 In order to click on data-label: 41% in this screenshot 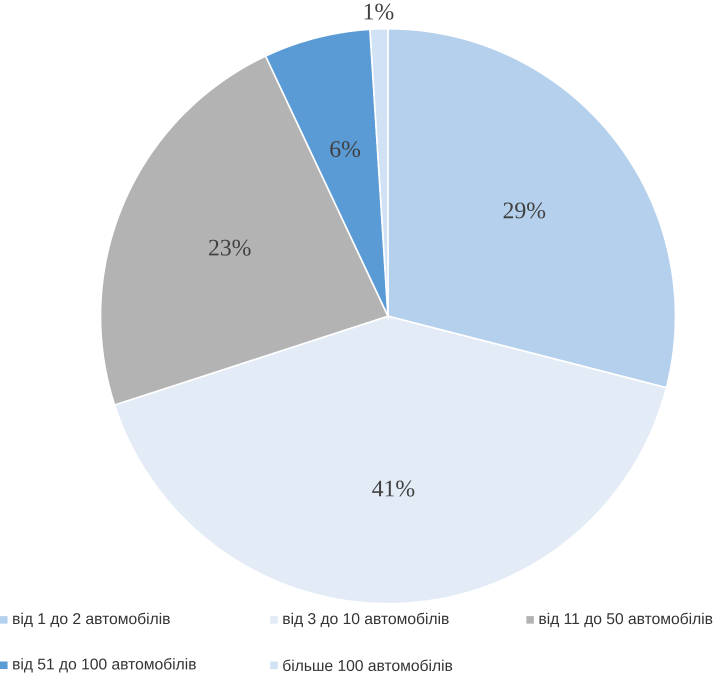, I will do `click(393, 488)`.